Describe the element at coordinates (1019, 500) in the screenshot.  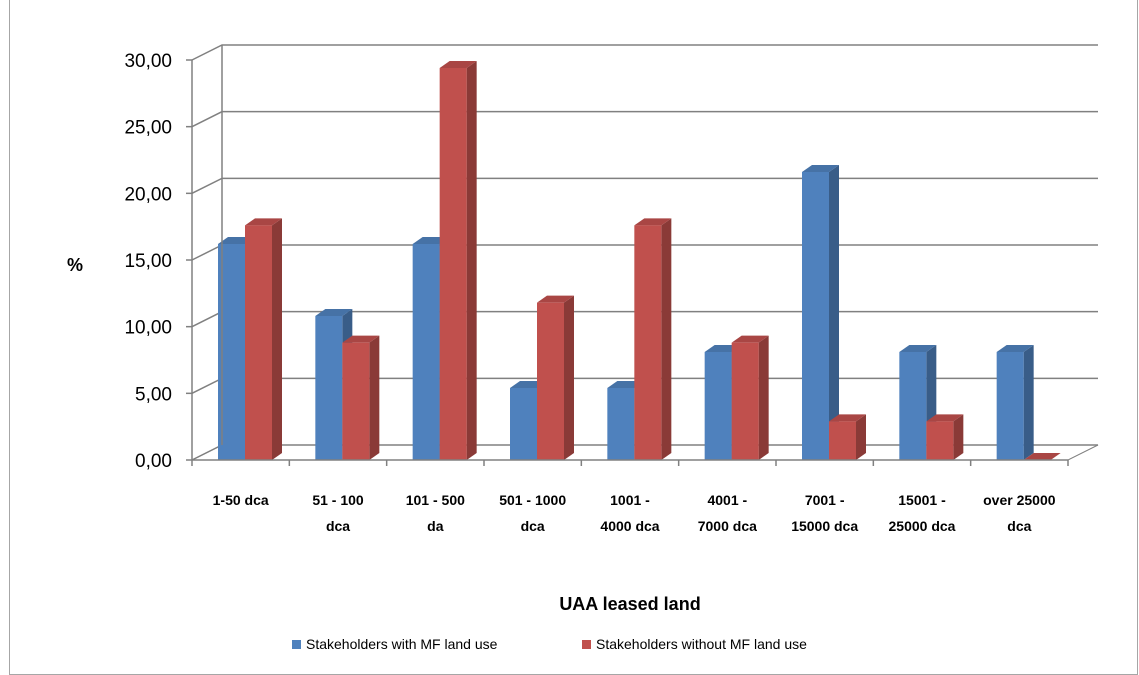
I see `x-tick-label: over 25000` at that location.